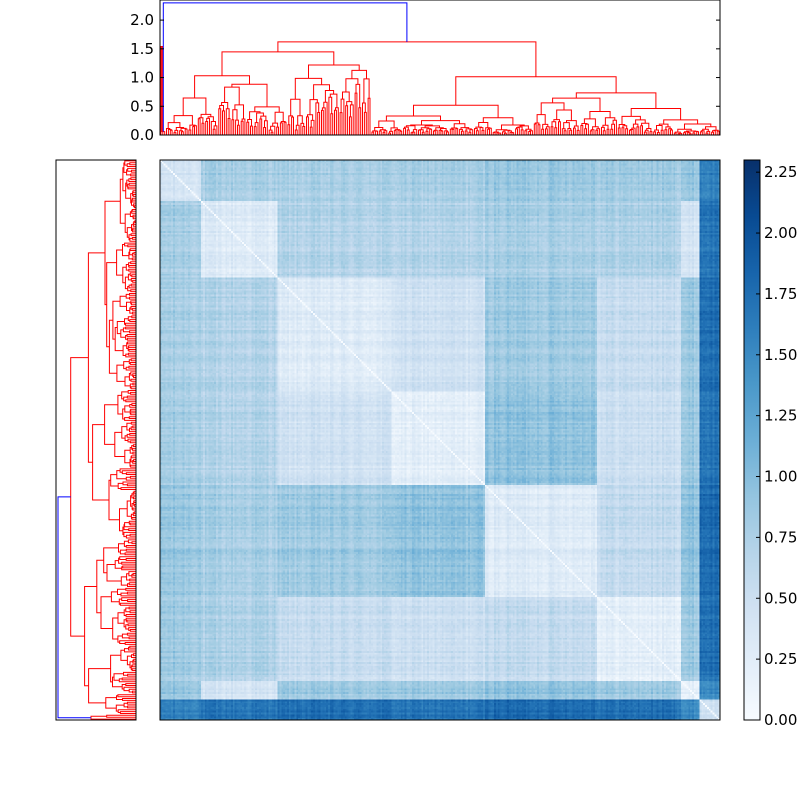 The image size is (800, 800). What do you see at coordinates (142, 20) in the screenshot?
I see `top-dendrogram-y-tick-label: 2.0` at bounding box center [142, 20].